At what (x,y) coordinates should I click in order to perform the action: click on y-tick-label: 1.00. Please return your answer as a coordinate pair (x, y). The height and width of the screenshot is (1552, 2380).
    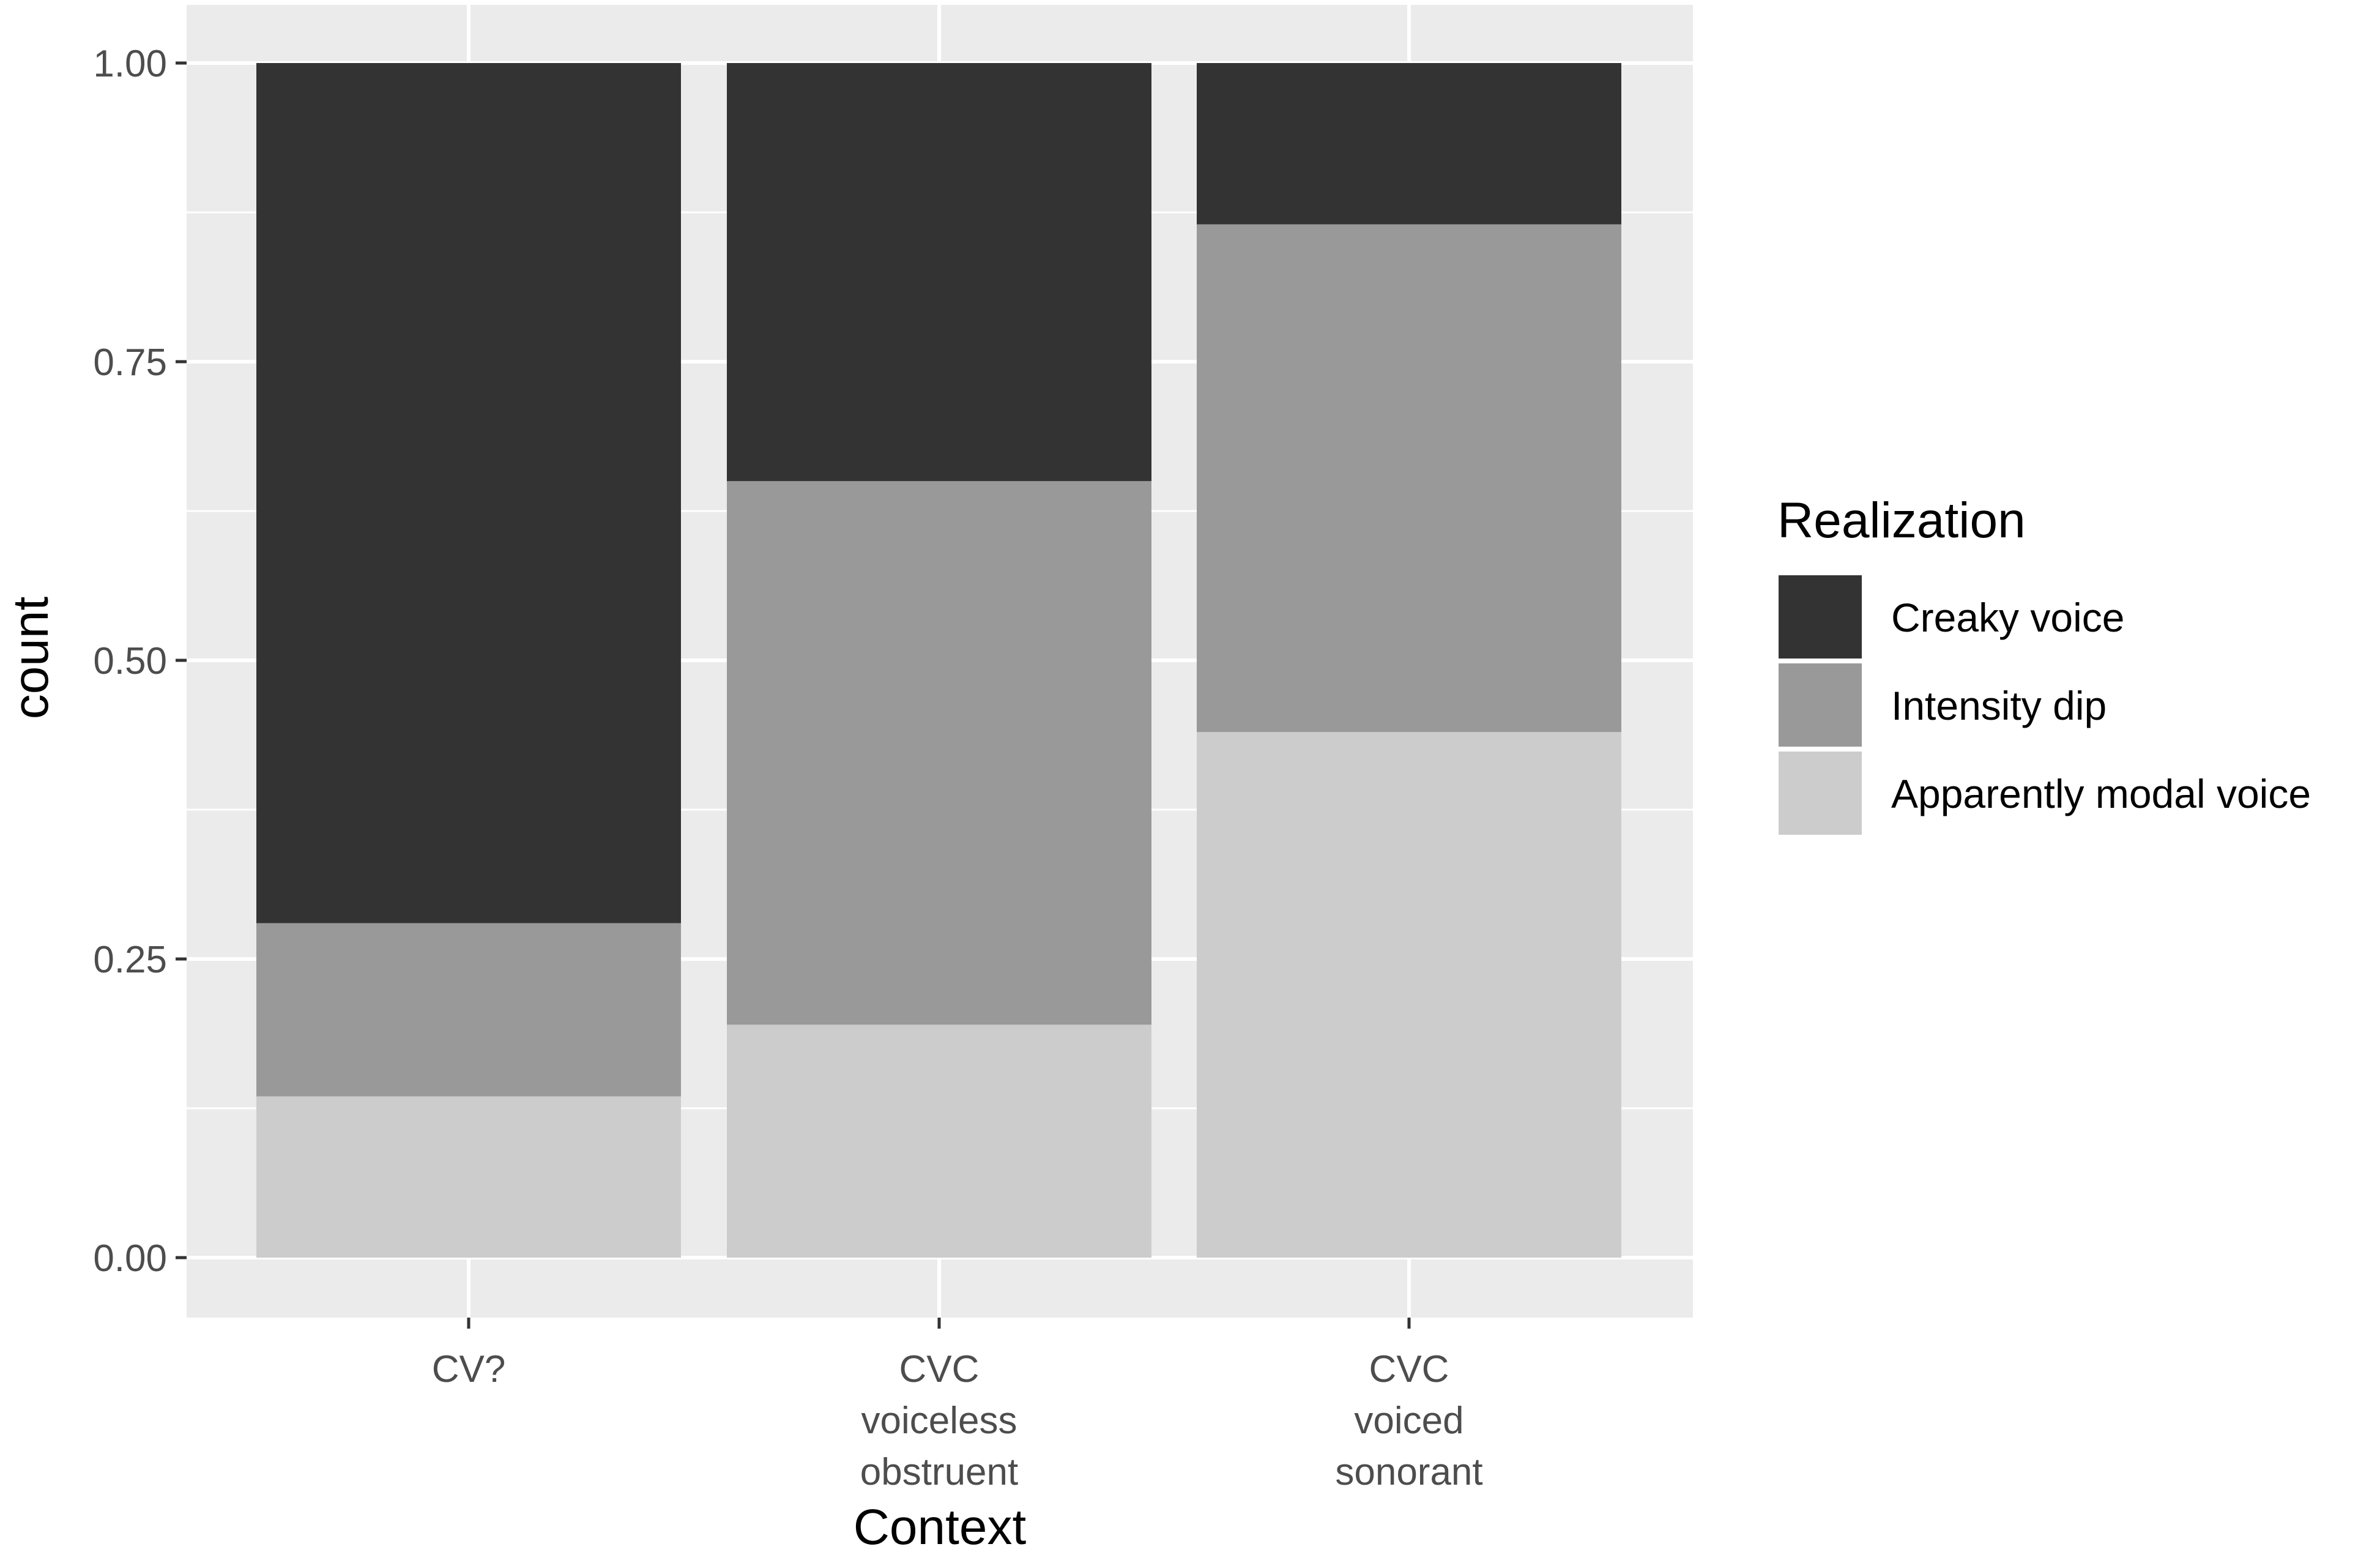
    Looking at the image, I should click on (130, 64).